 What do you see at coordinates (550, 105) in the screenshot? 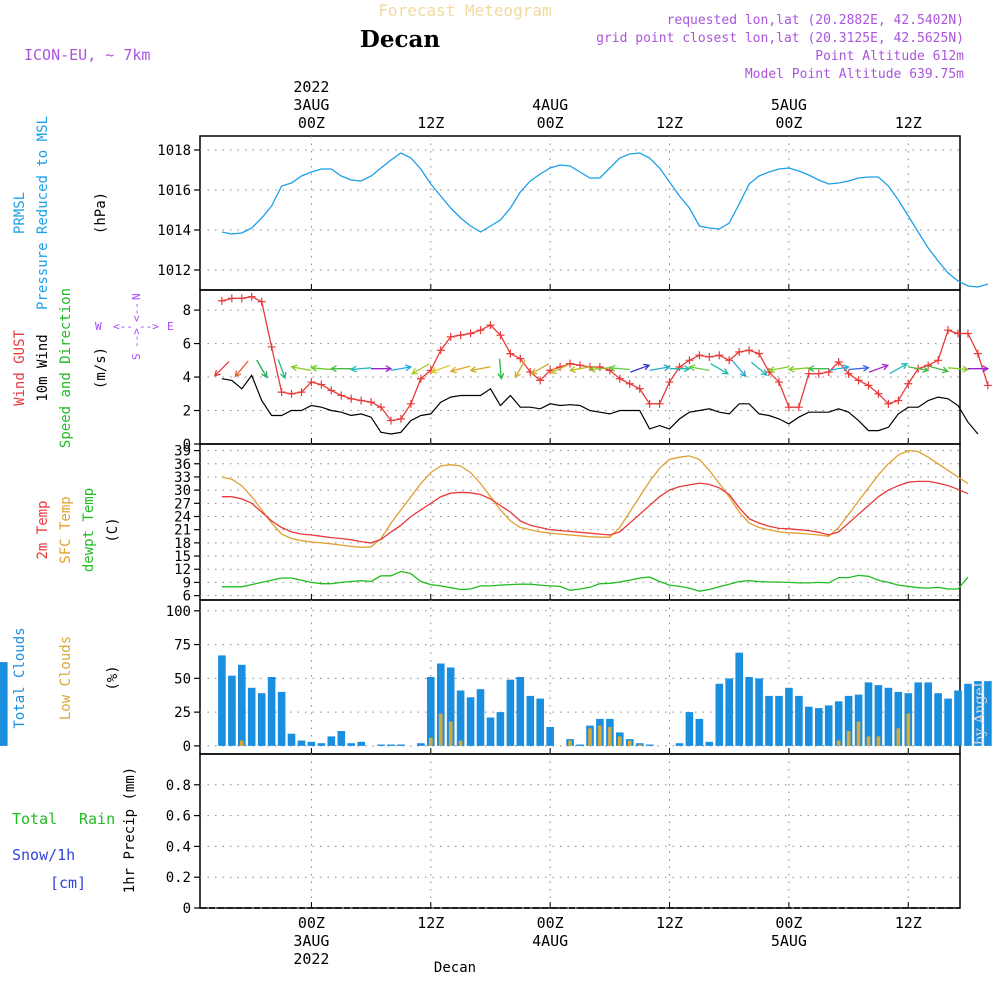
I see `xaxis-top-label: 4AUG` at bounding box center [550, 105].